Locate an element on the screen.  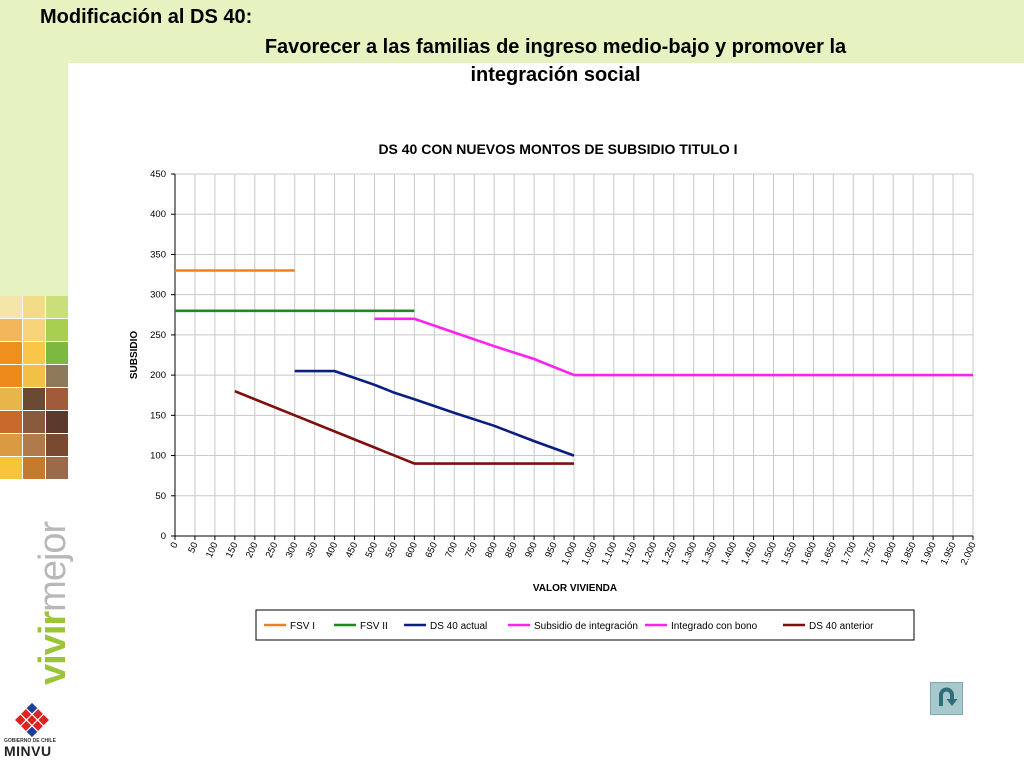
x-tick-label: 400 is located at coordinates (332, 550).